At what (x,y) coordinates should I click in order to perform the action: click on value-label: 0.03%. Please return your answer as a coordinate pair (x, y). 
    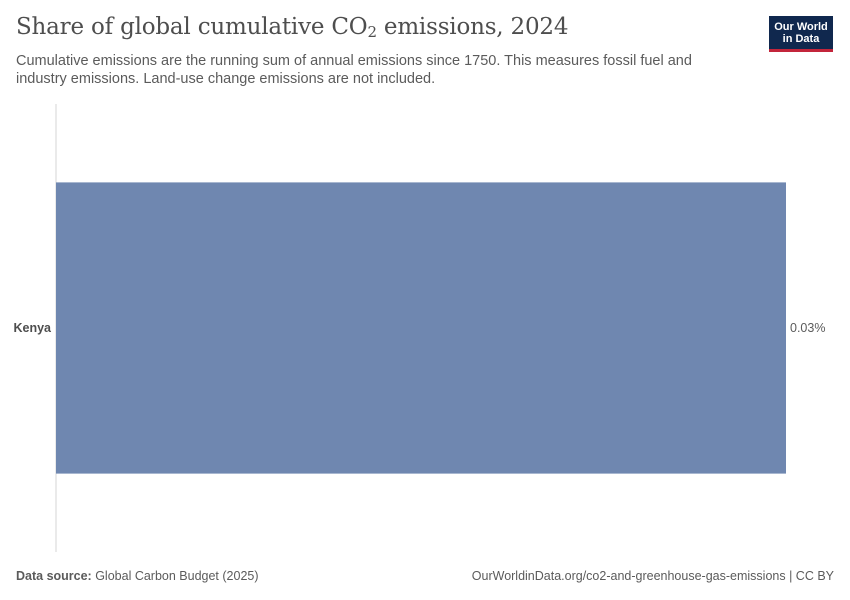
    Looking at the image, I should click on (807, 328).